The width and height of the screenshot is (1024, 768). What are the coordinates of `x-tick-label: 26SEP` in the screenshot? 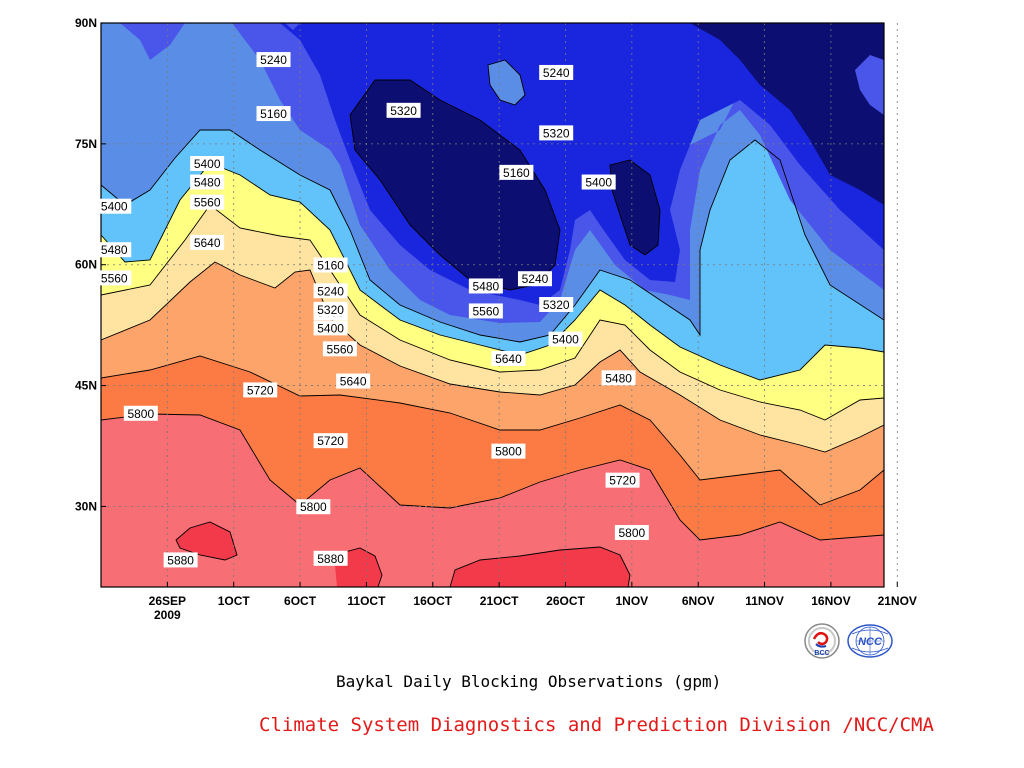 It's located at (167, 601).